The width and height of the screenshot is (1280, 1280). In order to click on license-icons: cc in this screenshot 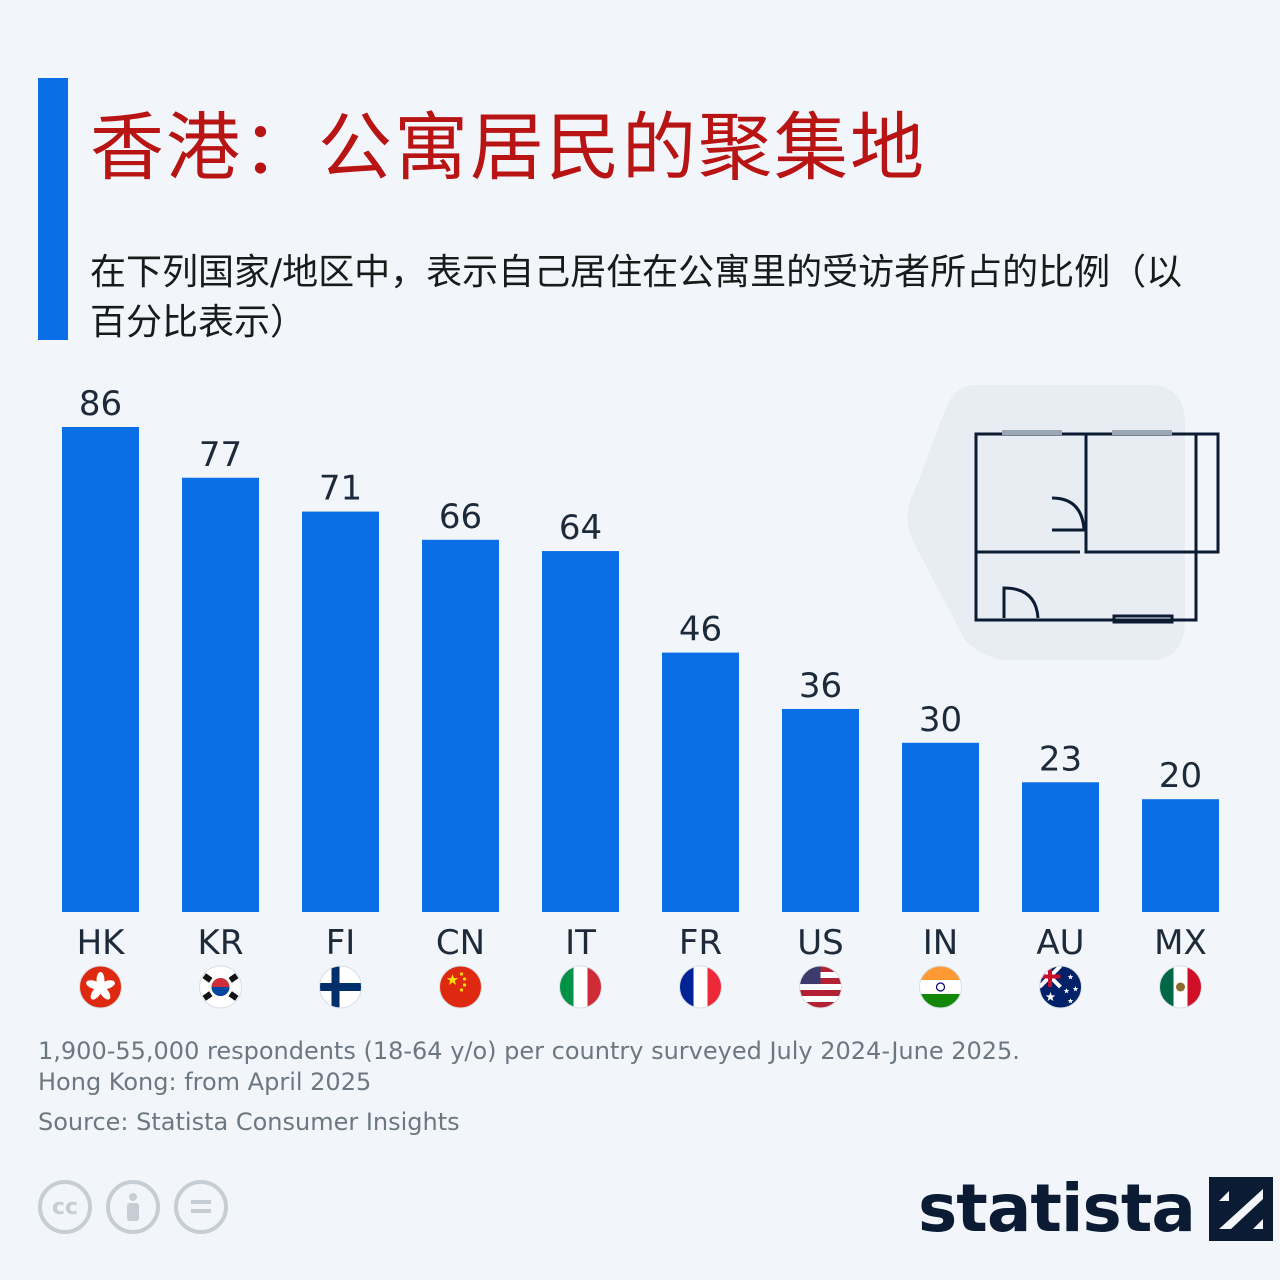, I will do `click(133, 1207)`.